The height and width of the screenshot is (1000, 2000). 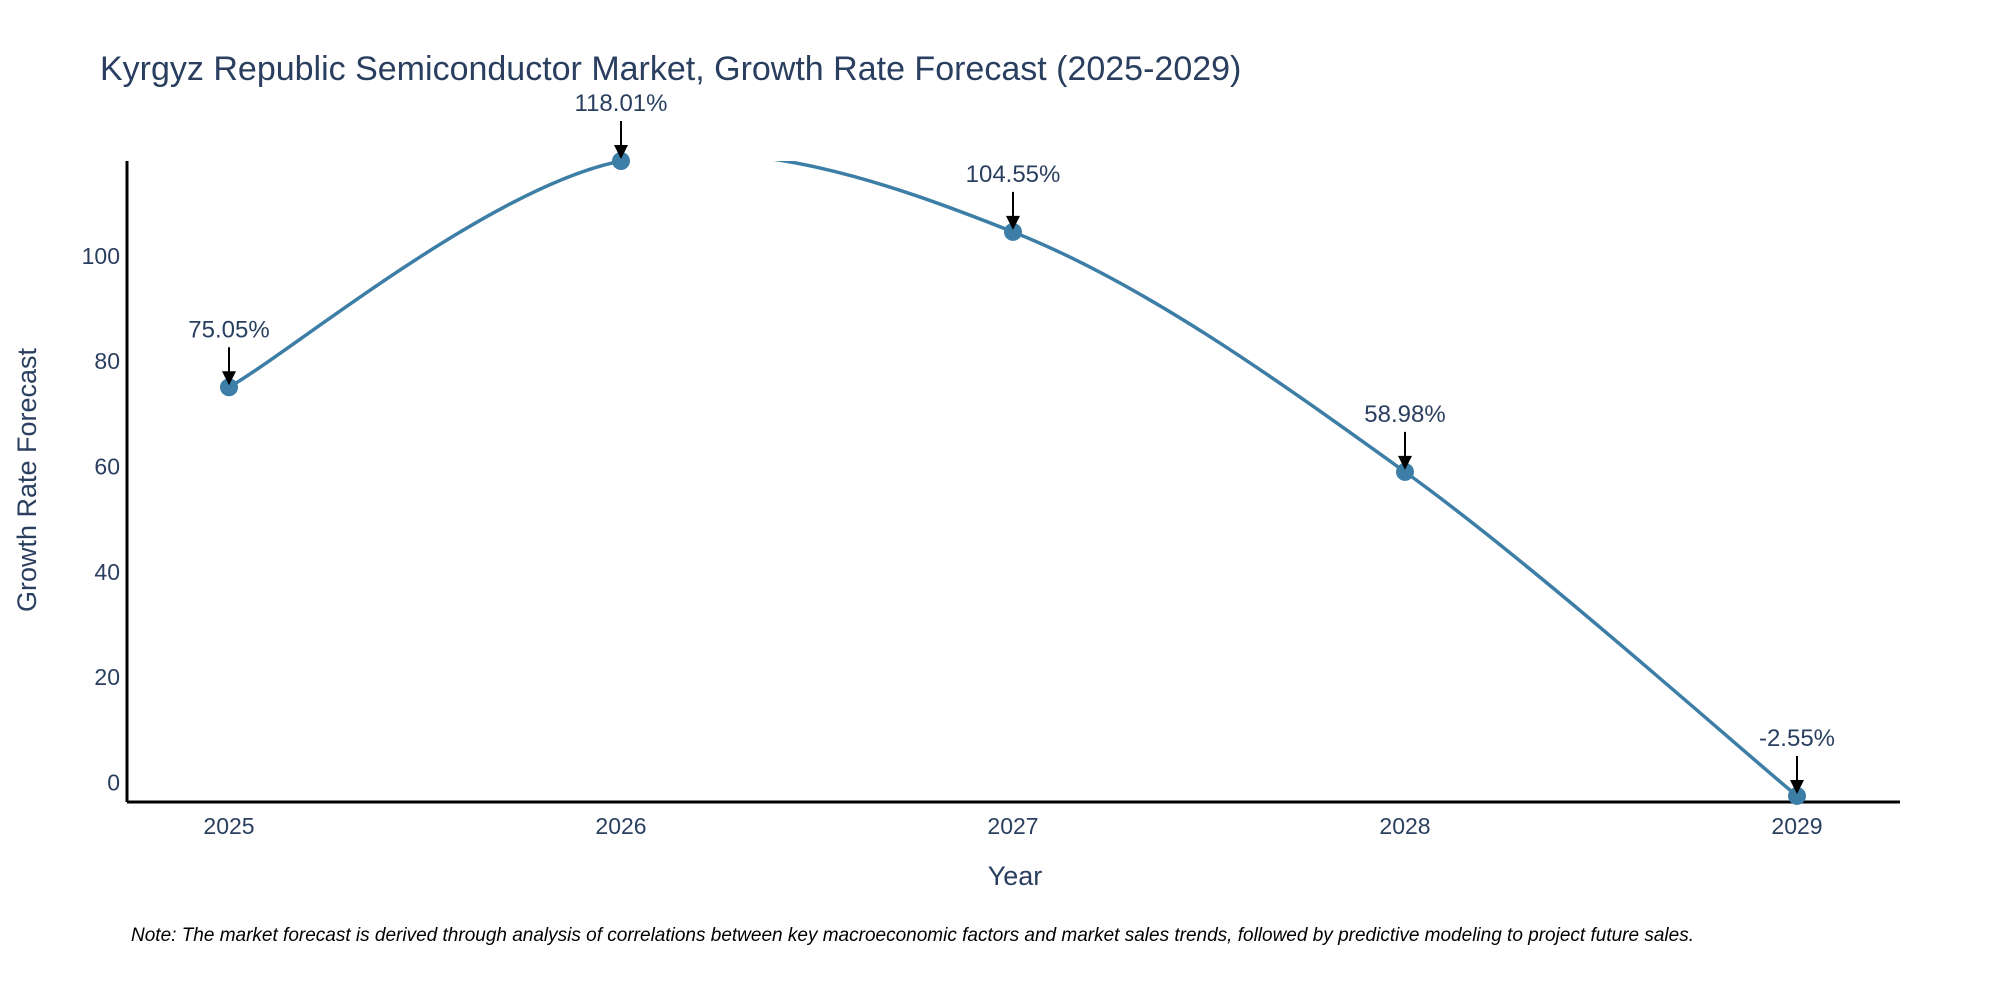 I want to click on x-tick-label: 2026, so click(x=620, y=826).